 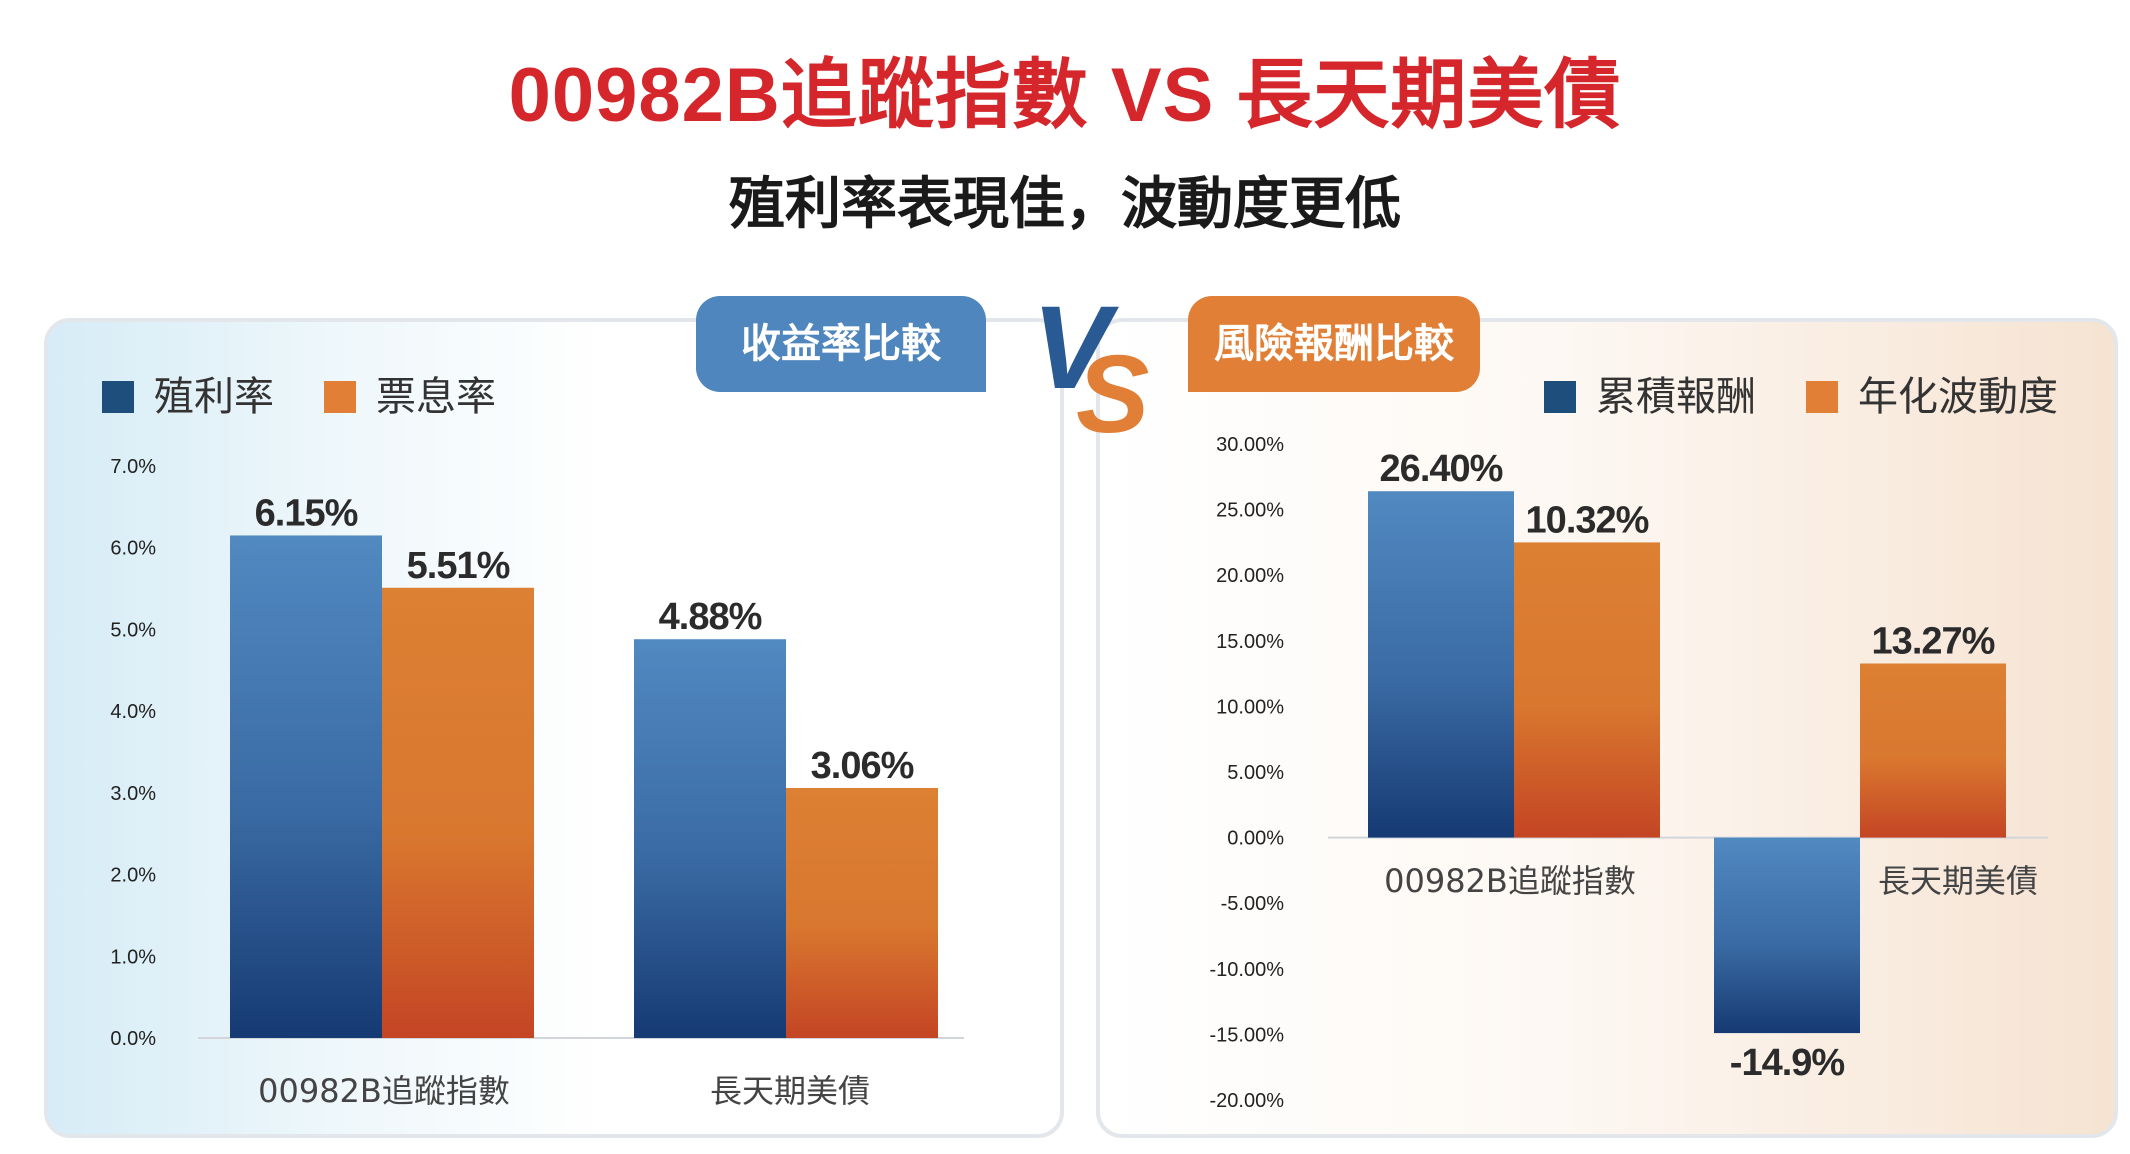 I want to click on y-tick-label: -20.00%, so click(x=1247, y=1101).